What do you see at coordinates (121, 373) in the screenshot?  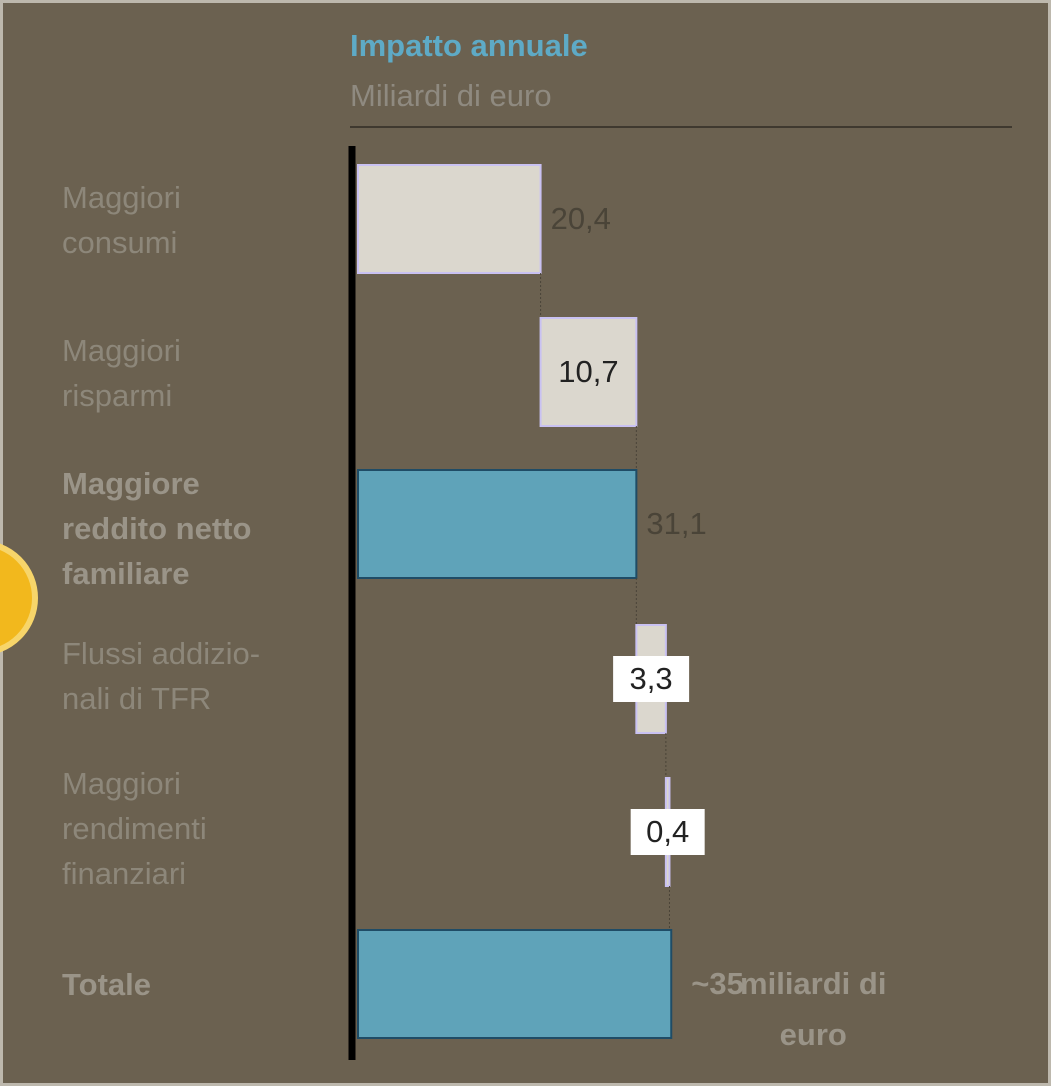 I see `category-label: Maggiori risparmi` at bounding box center [121, 373].